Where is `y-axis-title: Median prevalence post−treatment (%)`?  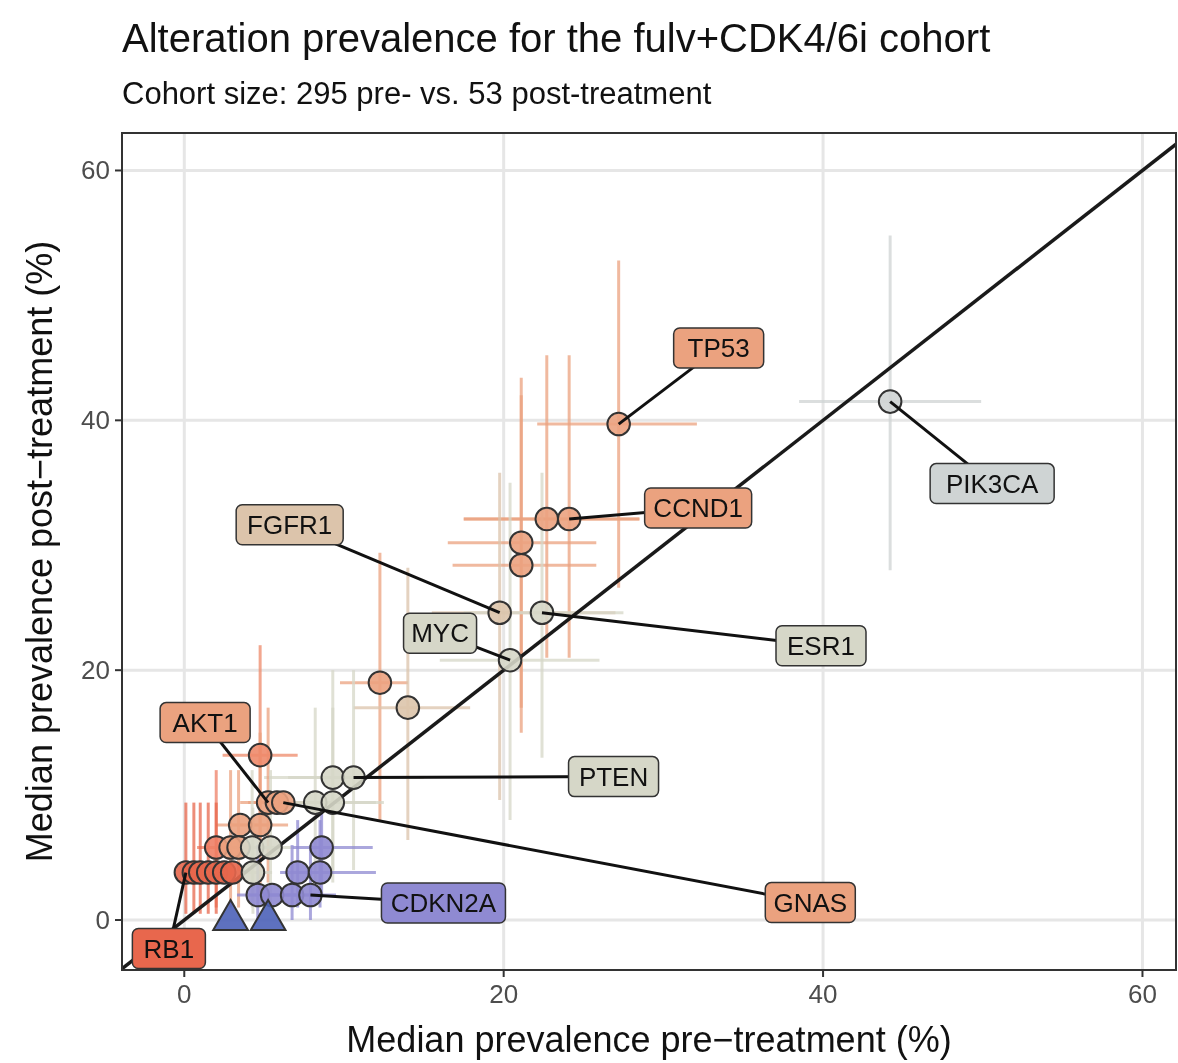 y-axis-title: Median prevalence post−treatment (%) is located at coordinates (39, 551).